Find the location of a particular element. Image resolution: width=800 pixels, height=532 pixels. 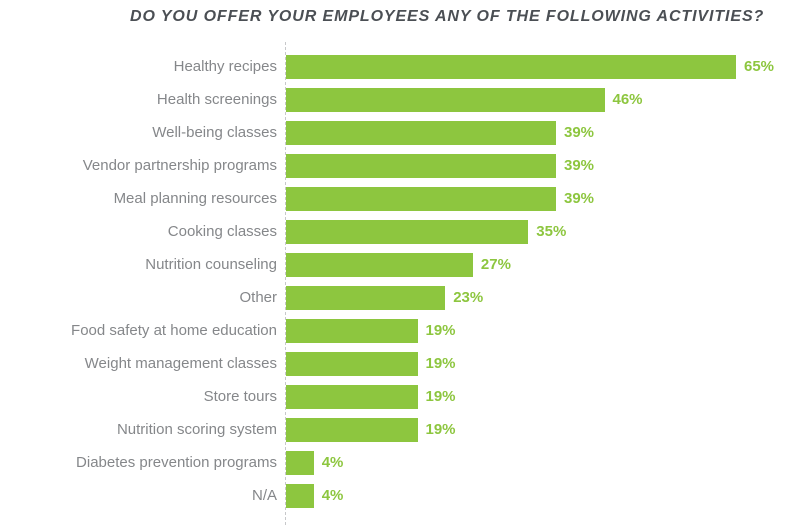

category-label: Health screenings is located at coordinates (216, 99).